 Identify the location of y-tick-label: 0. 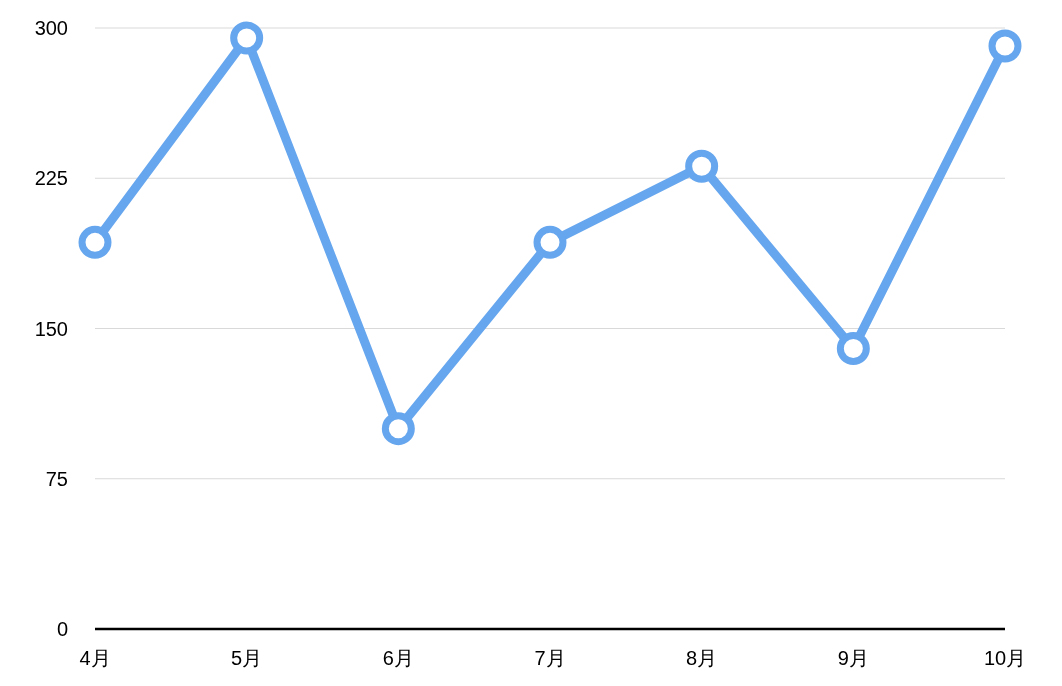
(62, 629).